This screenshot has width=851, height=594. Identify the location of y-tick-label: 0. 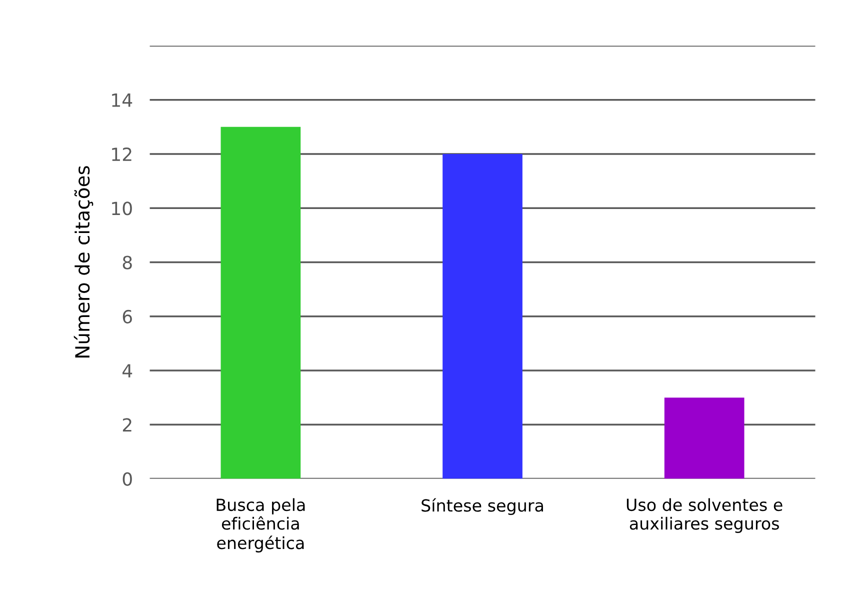
(127, 479).